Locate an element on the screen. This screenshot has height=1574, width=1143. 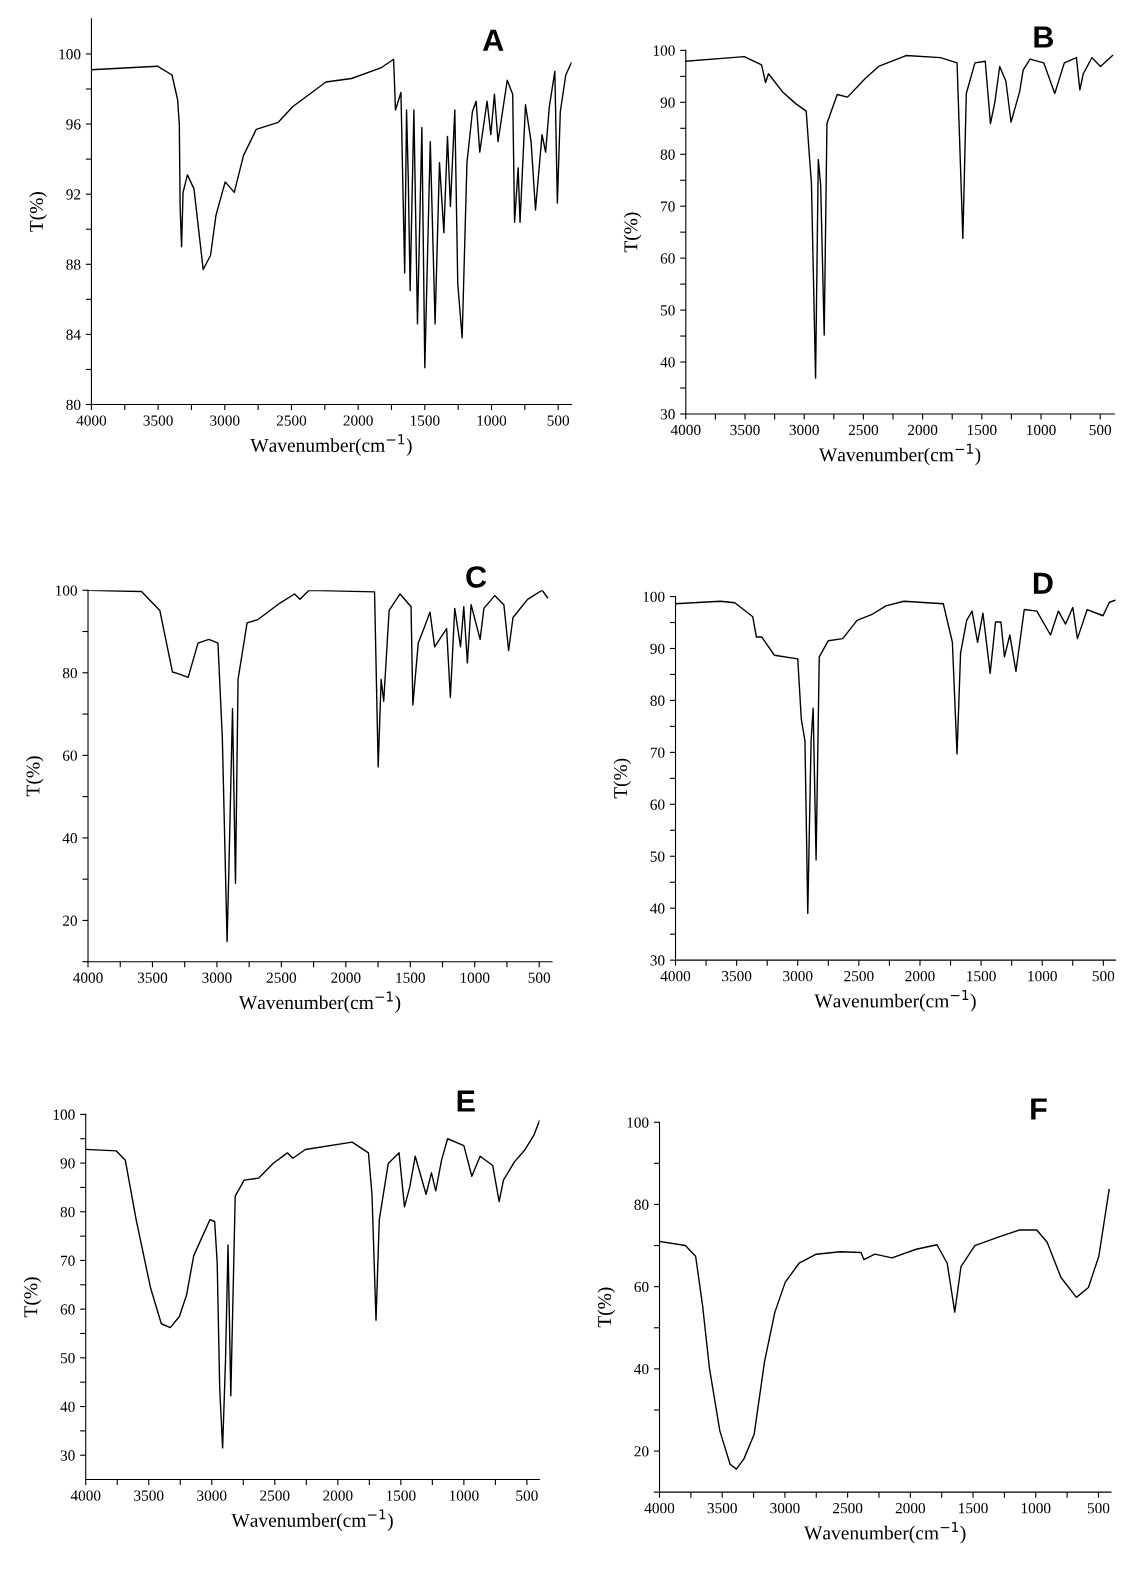
chart-title: D is located at coordinates (1043, 583).